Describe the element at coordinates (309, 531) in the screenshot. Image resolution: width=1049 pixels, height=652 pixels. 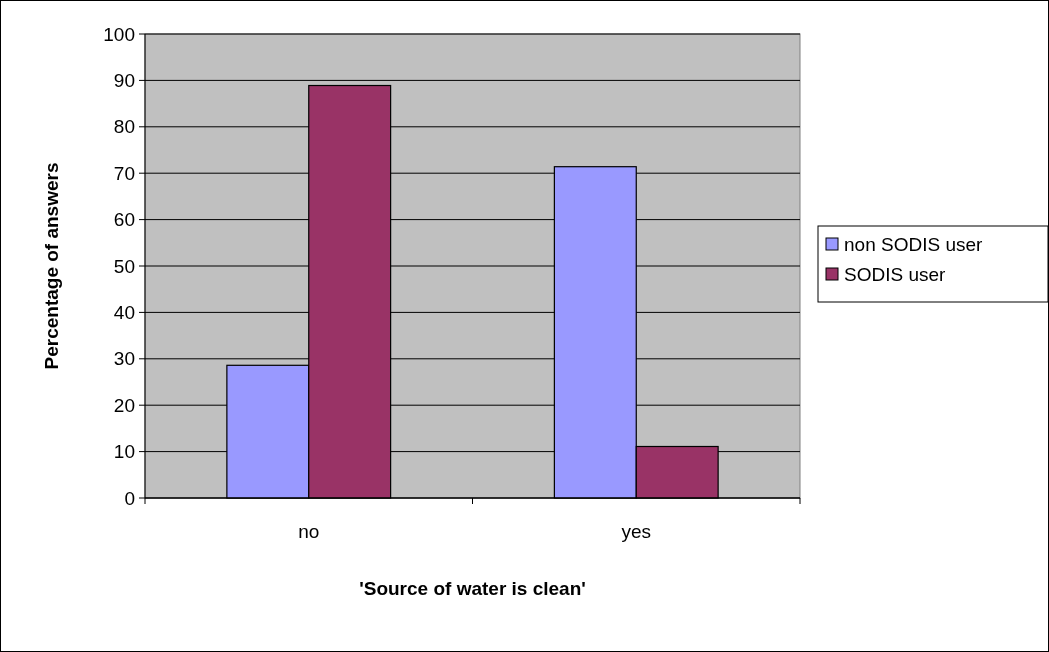
I see `x-tick-label: no` at that location.